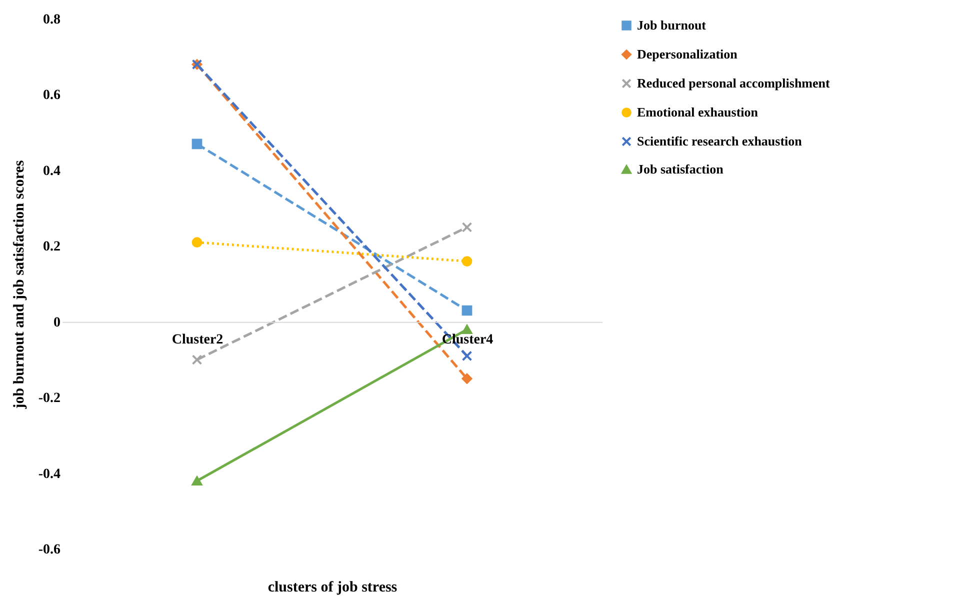 This screenshot has width=965, height=608. I want to click on y-tick-label: -0.6, so click(49, 550).